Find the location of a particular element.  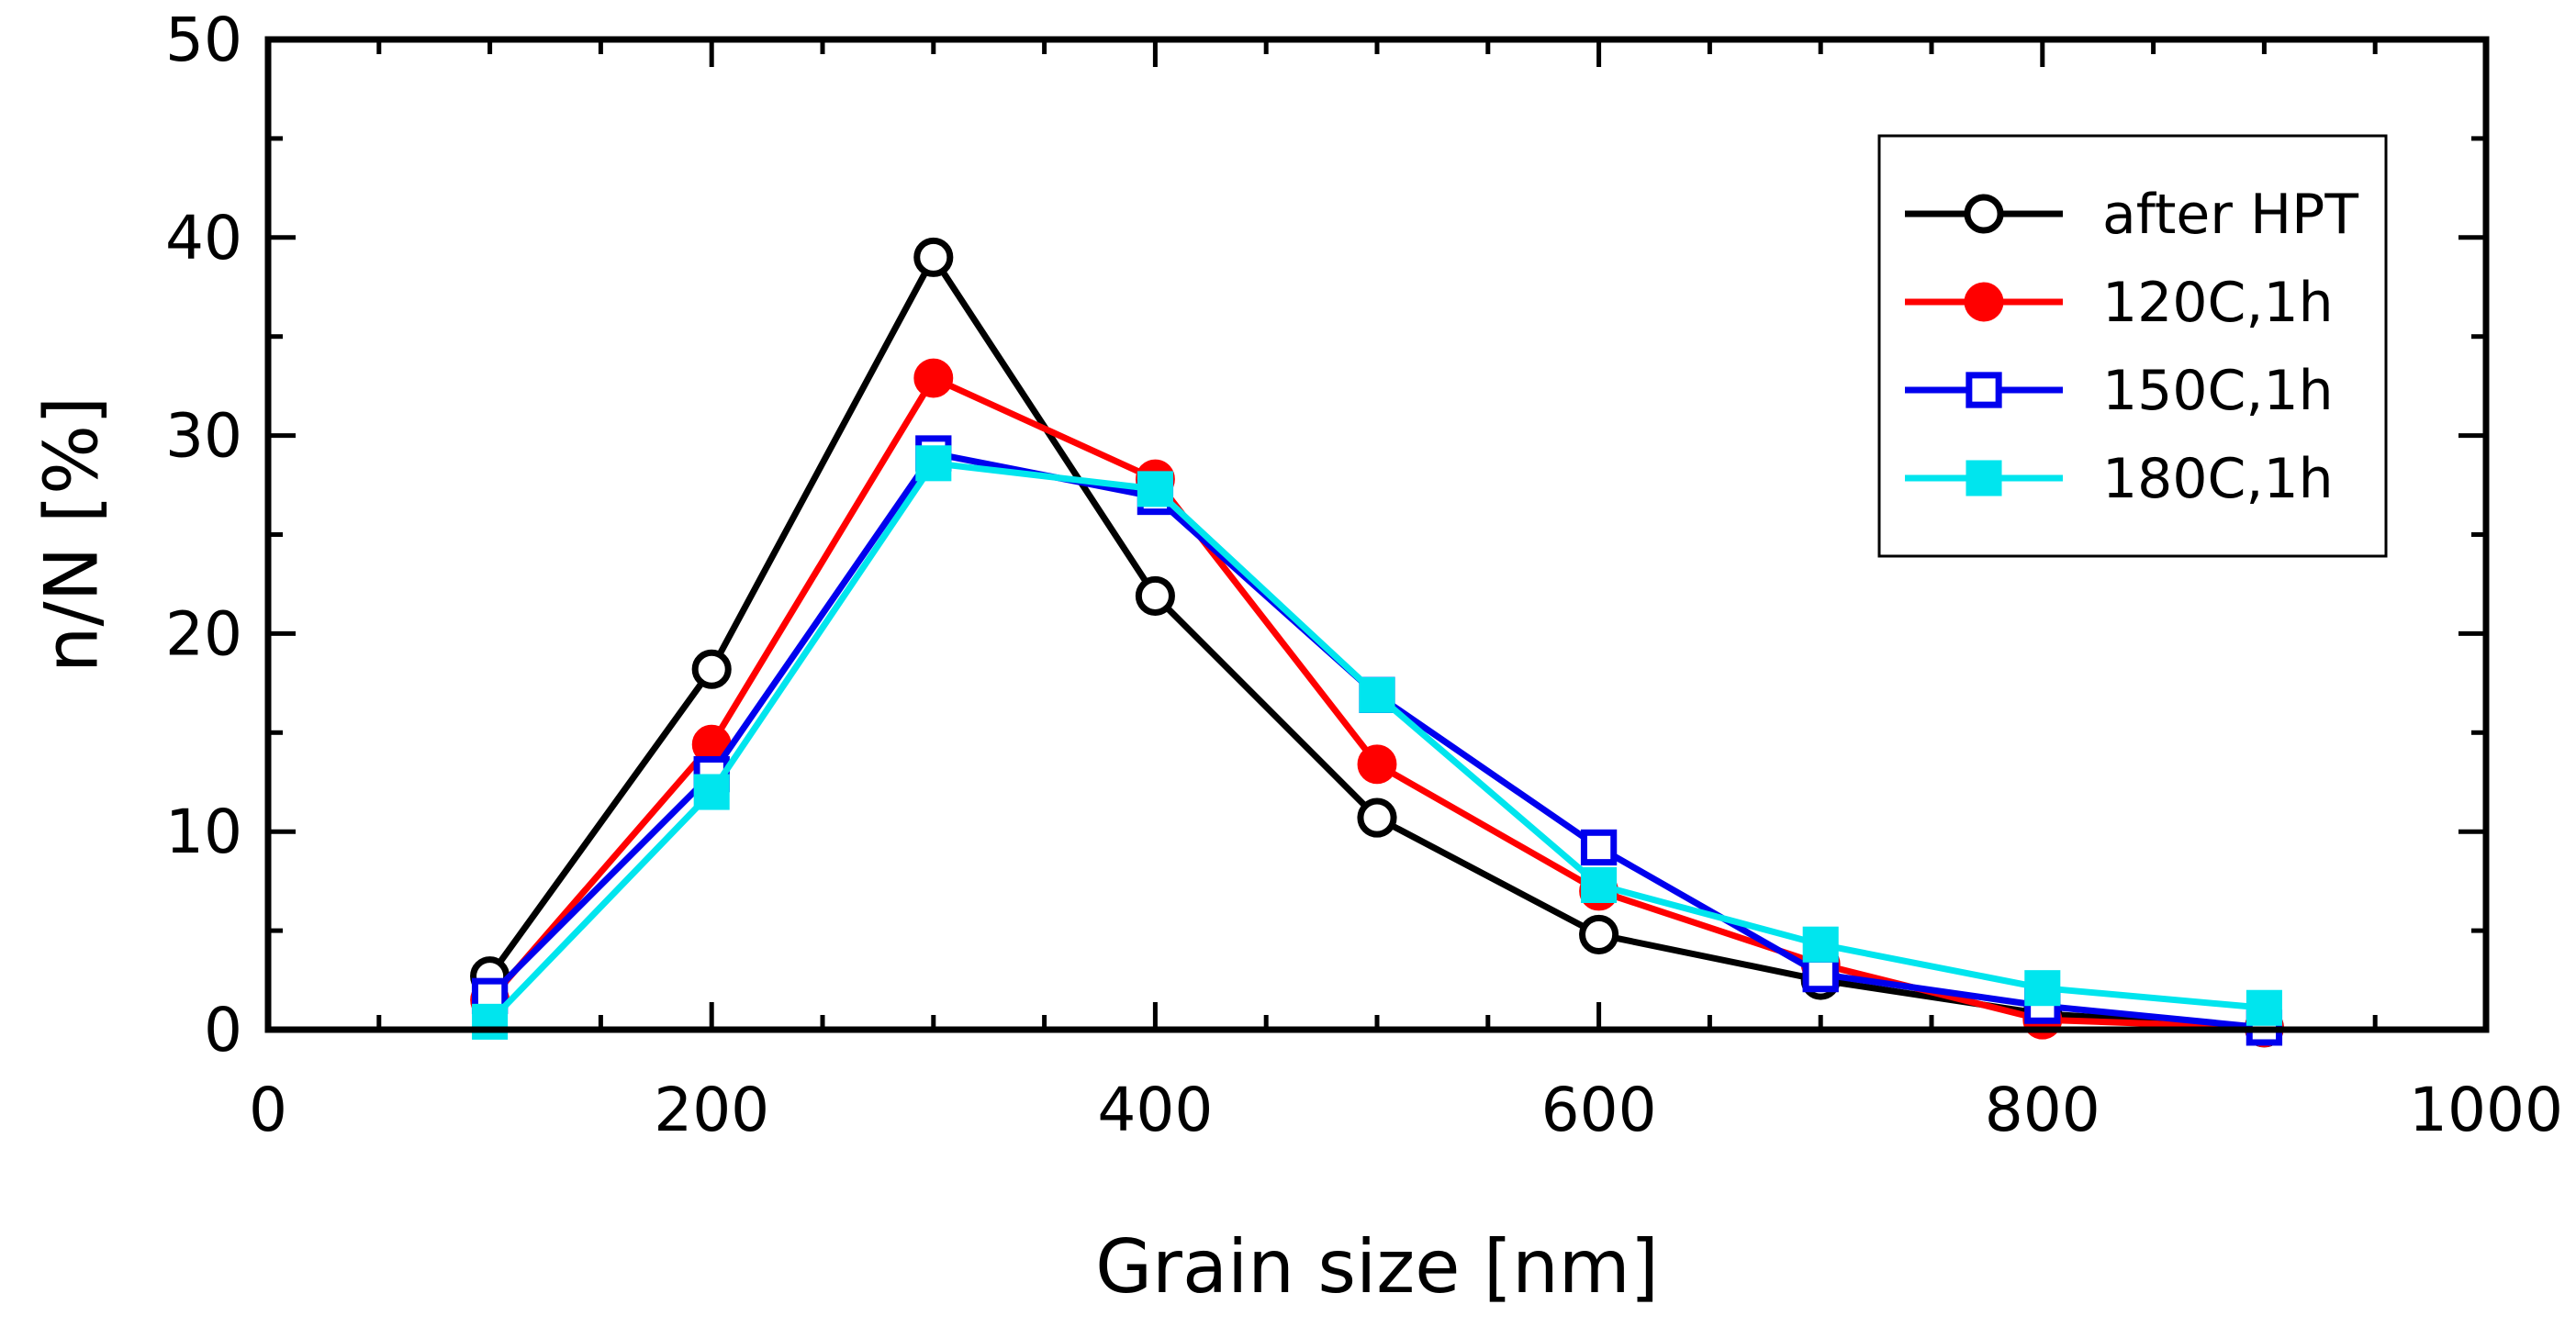

y-tick-label: 10 is located at coordinates (203, 832).